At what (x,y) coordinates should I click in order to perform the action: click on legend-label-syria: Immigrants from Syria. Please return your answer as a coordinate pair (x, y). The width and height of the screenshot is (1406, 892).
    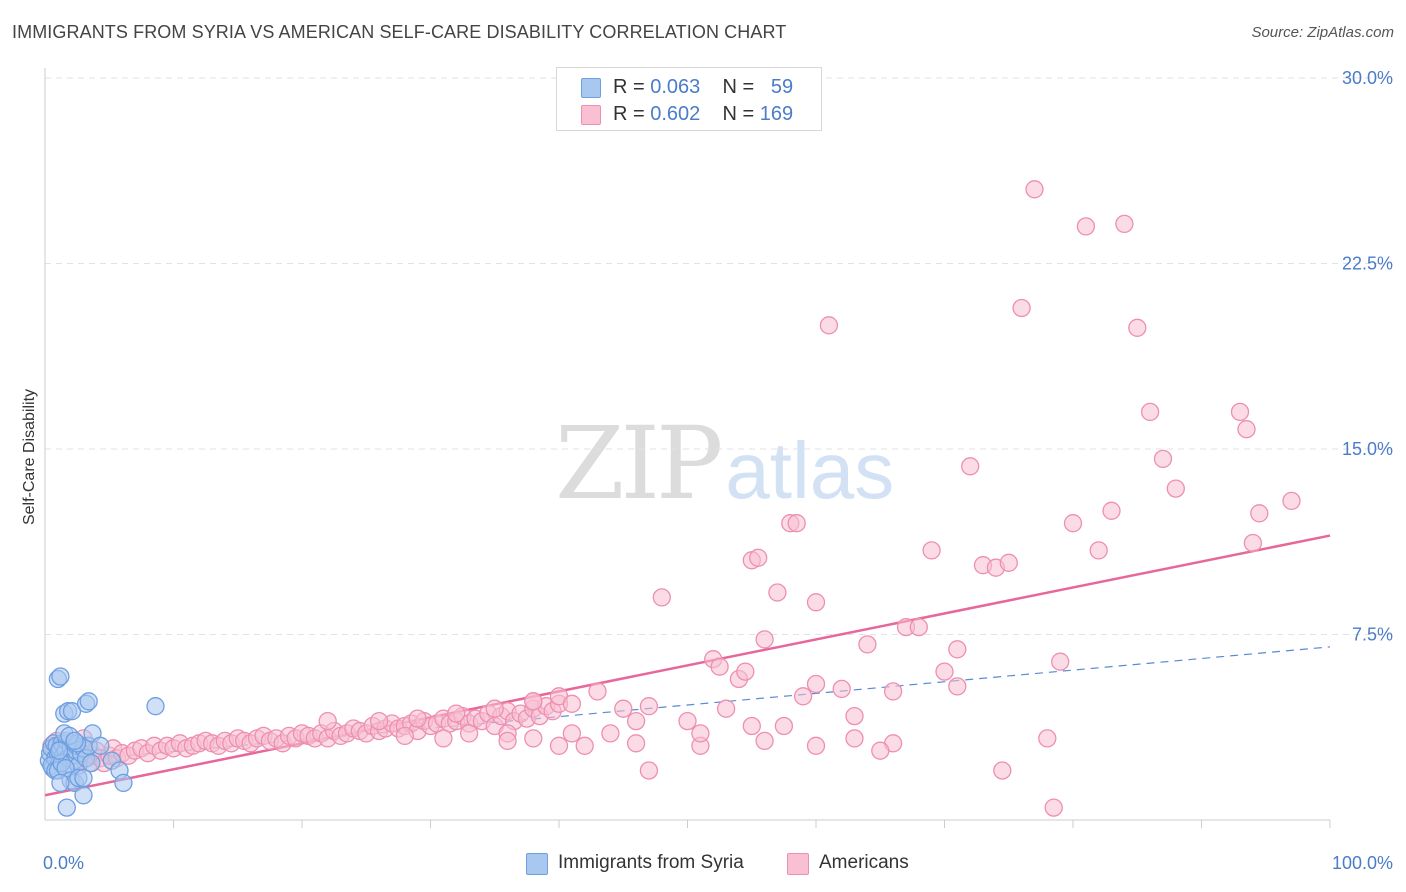
    Looking at the image, I should click on (651, 862).